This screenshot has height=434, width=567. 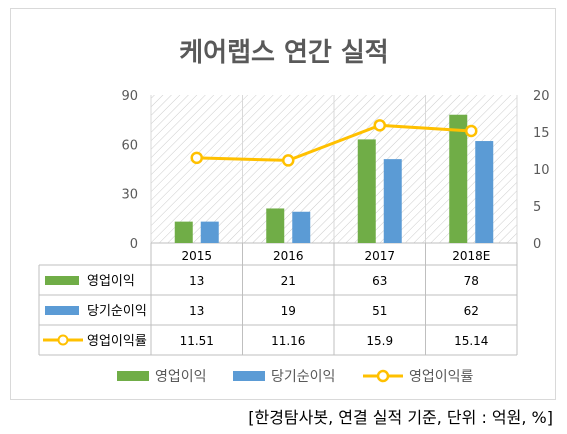 What do you see at coordinates (441, 377) in the screenshot?
I see `legend-label: 영업이익률` at bounding box center [441, 377].